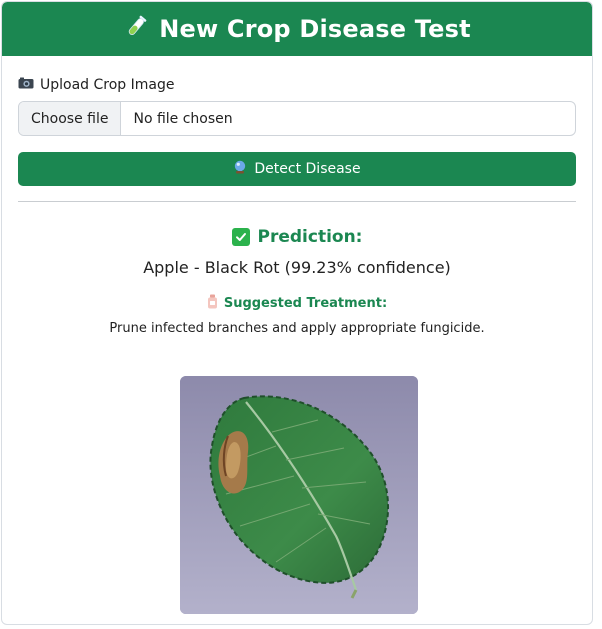  What do you see at coordinates (315, 29) in the screenshot?
I see `page-title: New Crop Disease Test` at bounding box center [315, 29].